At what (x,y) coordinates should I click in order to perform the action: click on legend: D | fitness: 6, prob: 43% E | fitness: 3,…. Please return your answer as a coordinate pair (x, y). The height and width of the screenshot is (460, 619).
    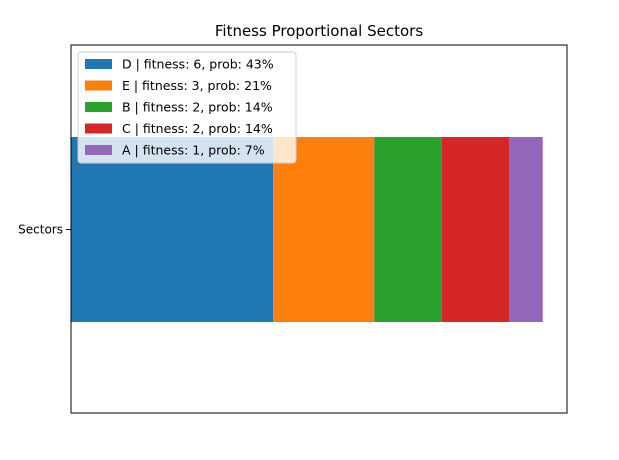
    Looking at the image, I should click on (187, 107).